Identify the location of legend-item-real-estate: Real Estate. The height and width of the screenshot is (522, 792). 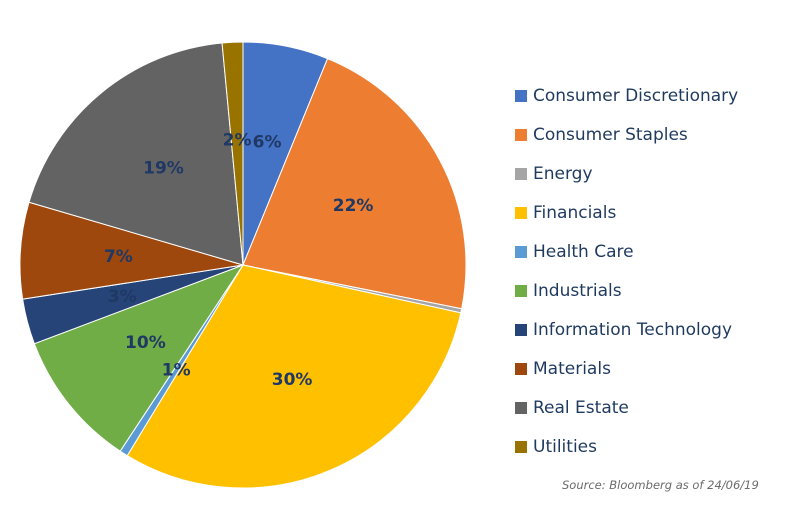
(626, 407).